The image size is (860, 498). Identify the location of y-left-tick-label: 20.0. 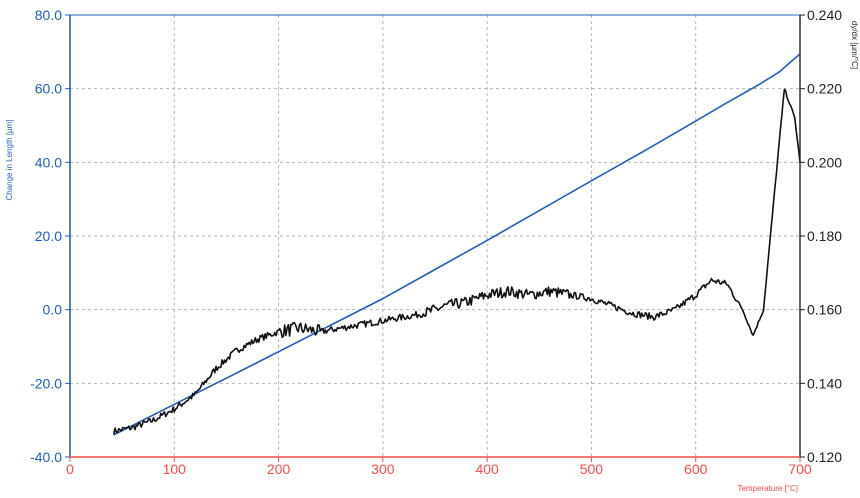
(48, 236).